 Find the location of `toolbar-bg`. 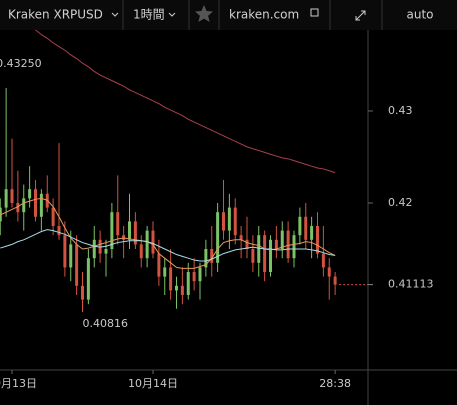

toolbar-bg is located at coordinates (228, 15).